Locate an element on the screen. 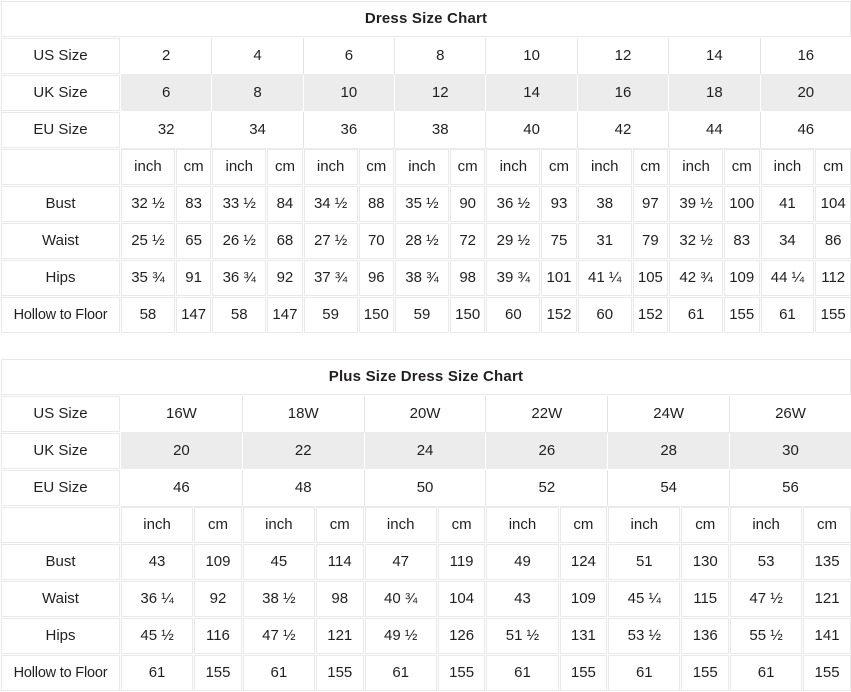  measure-inch-cell: 42 ¾ is located at coordinates (696, 278).